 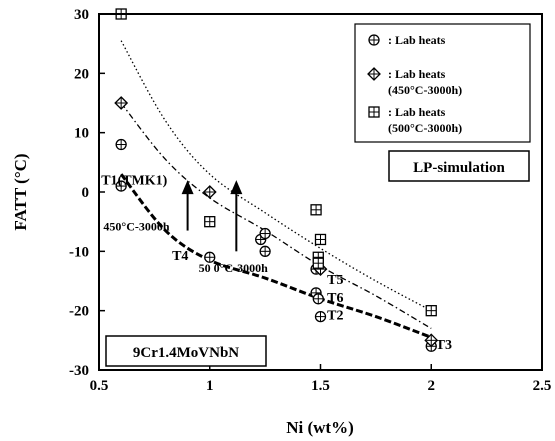 What do you see at coordinates (79, 252) in the screenshot?
I see `y-tick-label: -10` at bounding box center [79, 252].